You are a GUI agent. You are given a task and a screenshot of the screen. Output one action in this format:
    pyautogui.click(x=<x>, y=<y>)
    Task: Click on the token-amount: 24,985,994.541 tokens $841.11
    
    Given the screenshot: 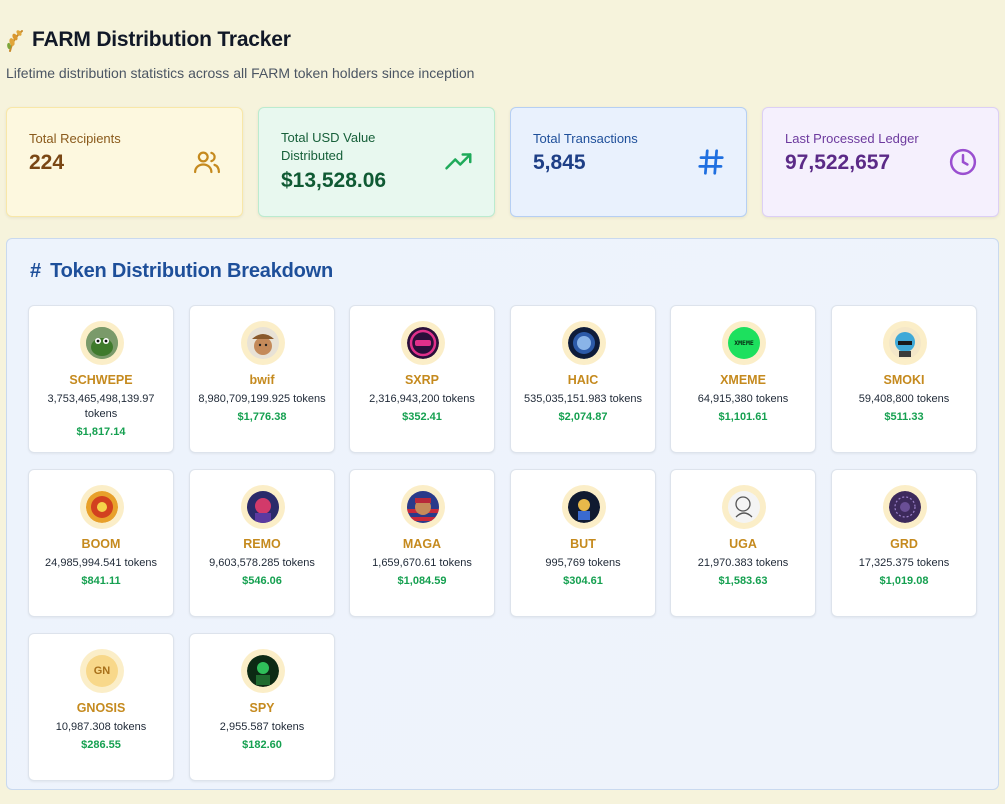 What is the action you would take?
    pyautogui.click(x=101, y=572)
    